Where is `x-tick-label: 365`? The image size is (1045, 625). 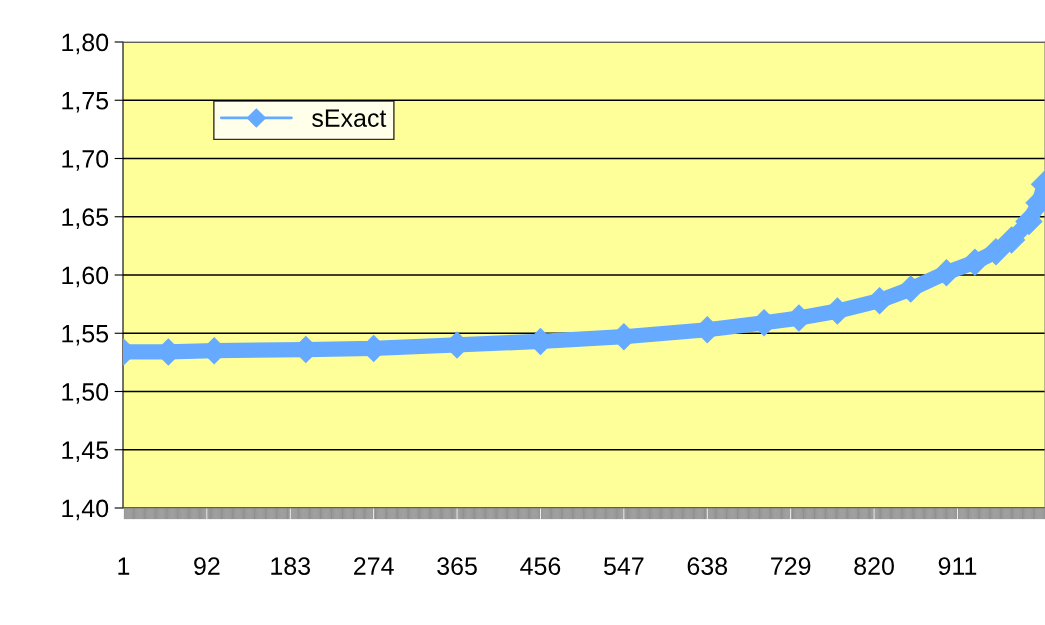 x-tick-label: 365 is located at coordinates (457, 566).